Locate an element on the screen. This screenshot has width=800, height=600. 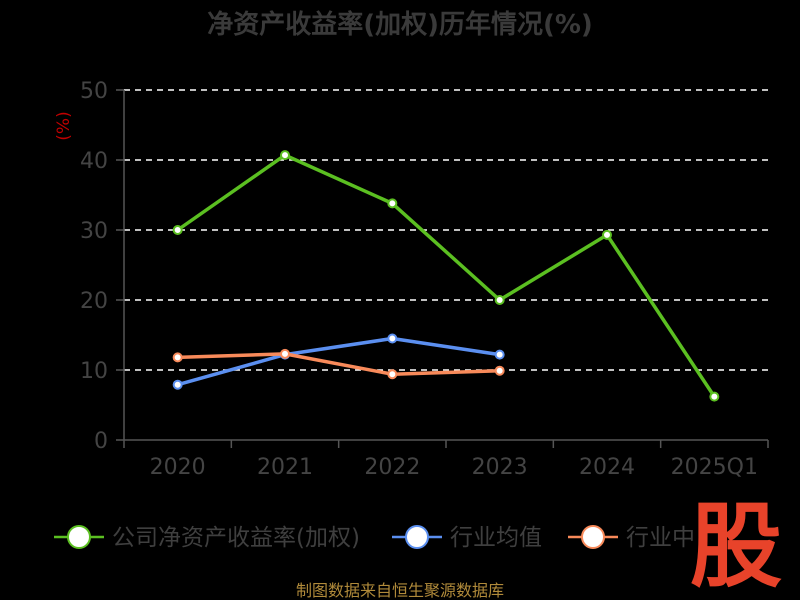
legend-item: 行业均值 is located at coordinates (467, 538).